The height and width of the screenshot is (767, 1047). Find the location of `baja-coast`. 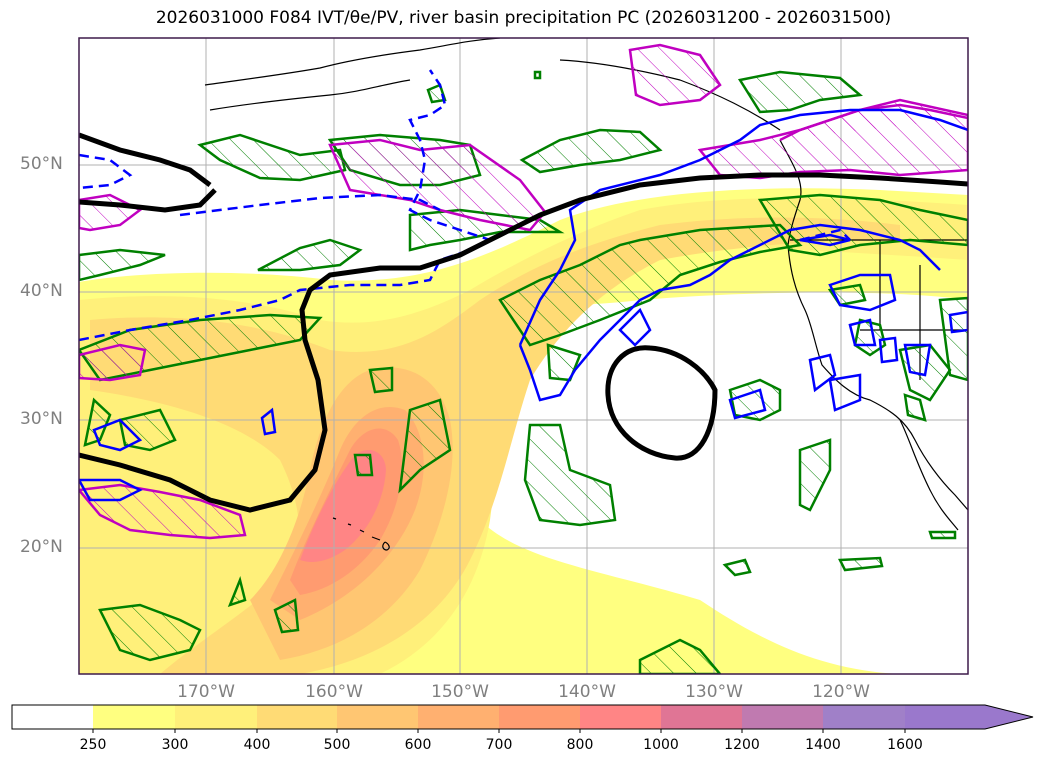

baja-coast is located at coordinates (929, 475).